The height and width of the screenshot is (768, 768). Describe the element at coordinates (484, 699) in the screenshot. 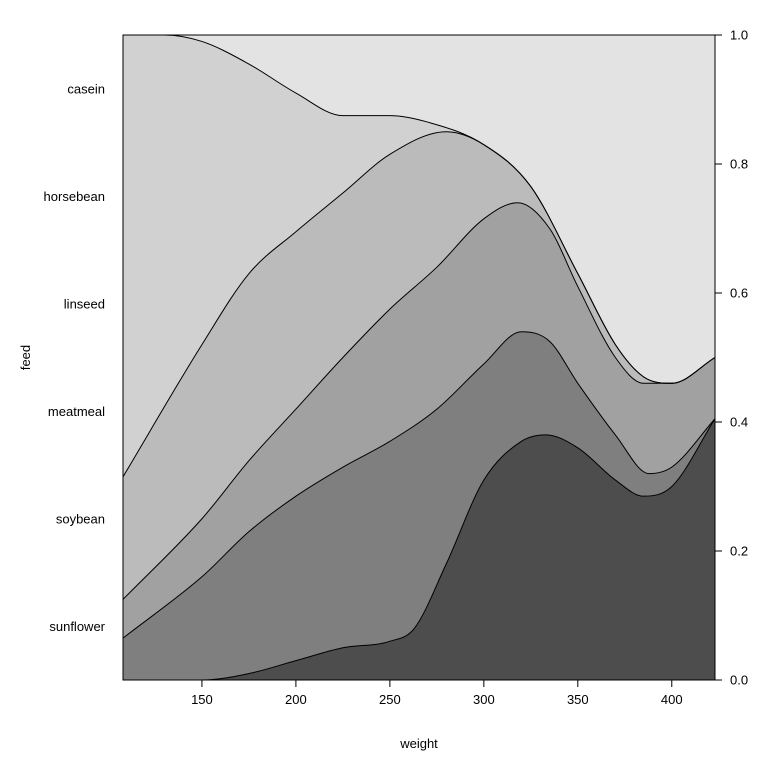

I see `x-tick-label: 300` at that location.